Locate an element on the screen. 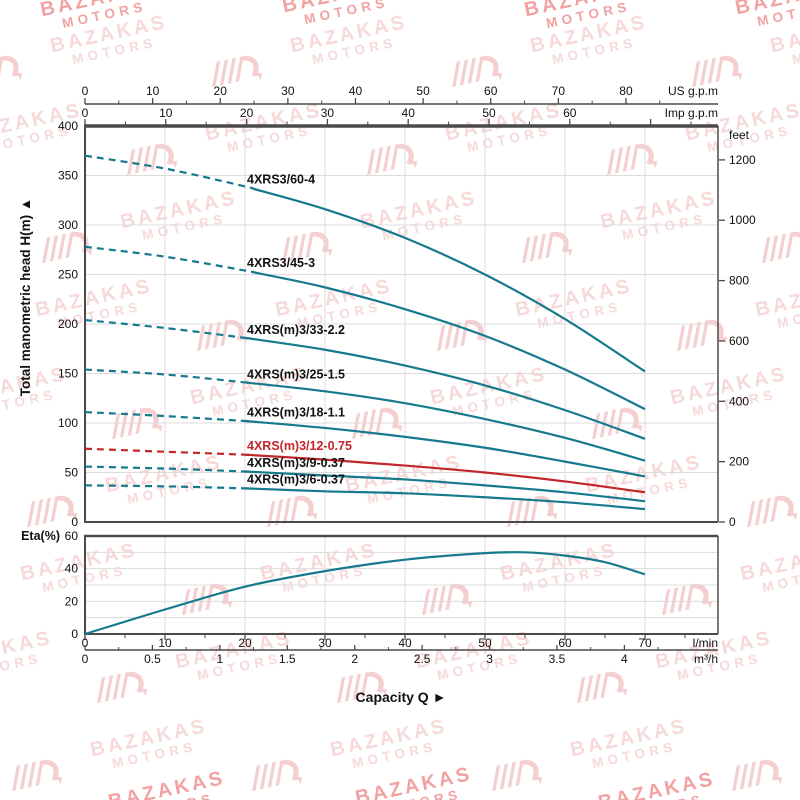 The height and width of the screenshot is (800, 800). eta-tick-label: 0 is located at coordinates (74, 634).